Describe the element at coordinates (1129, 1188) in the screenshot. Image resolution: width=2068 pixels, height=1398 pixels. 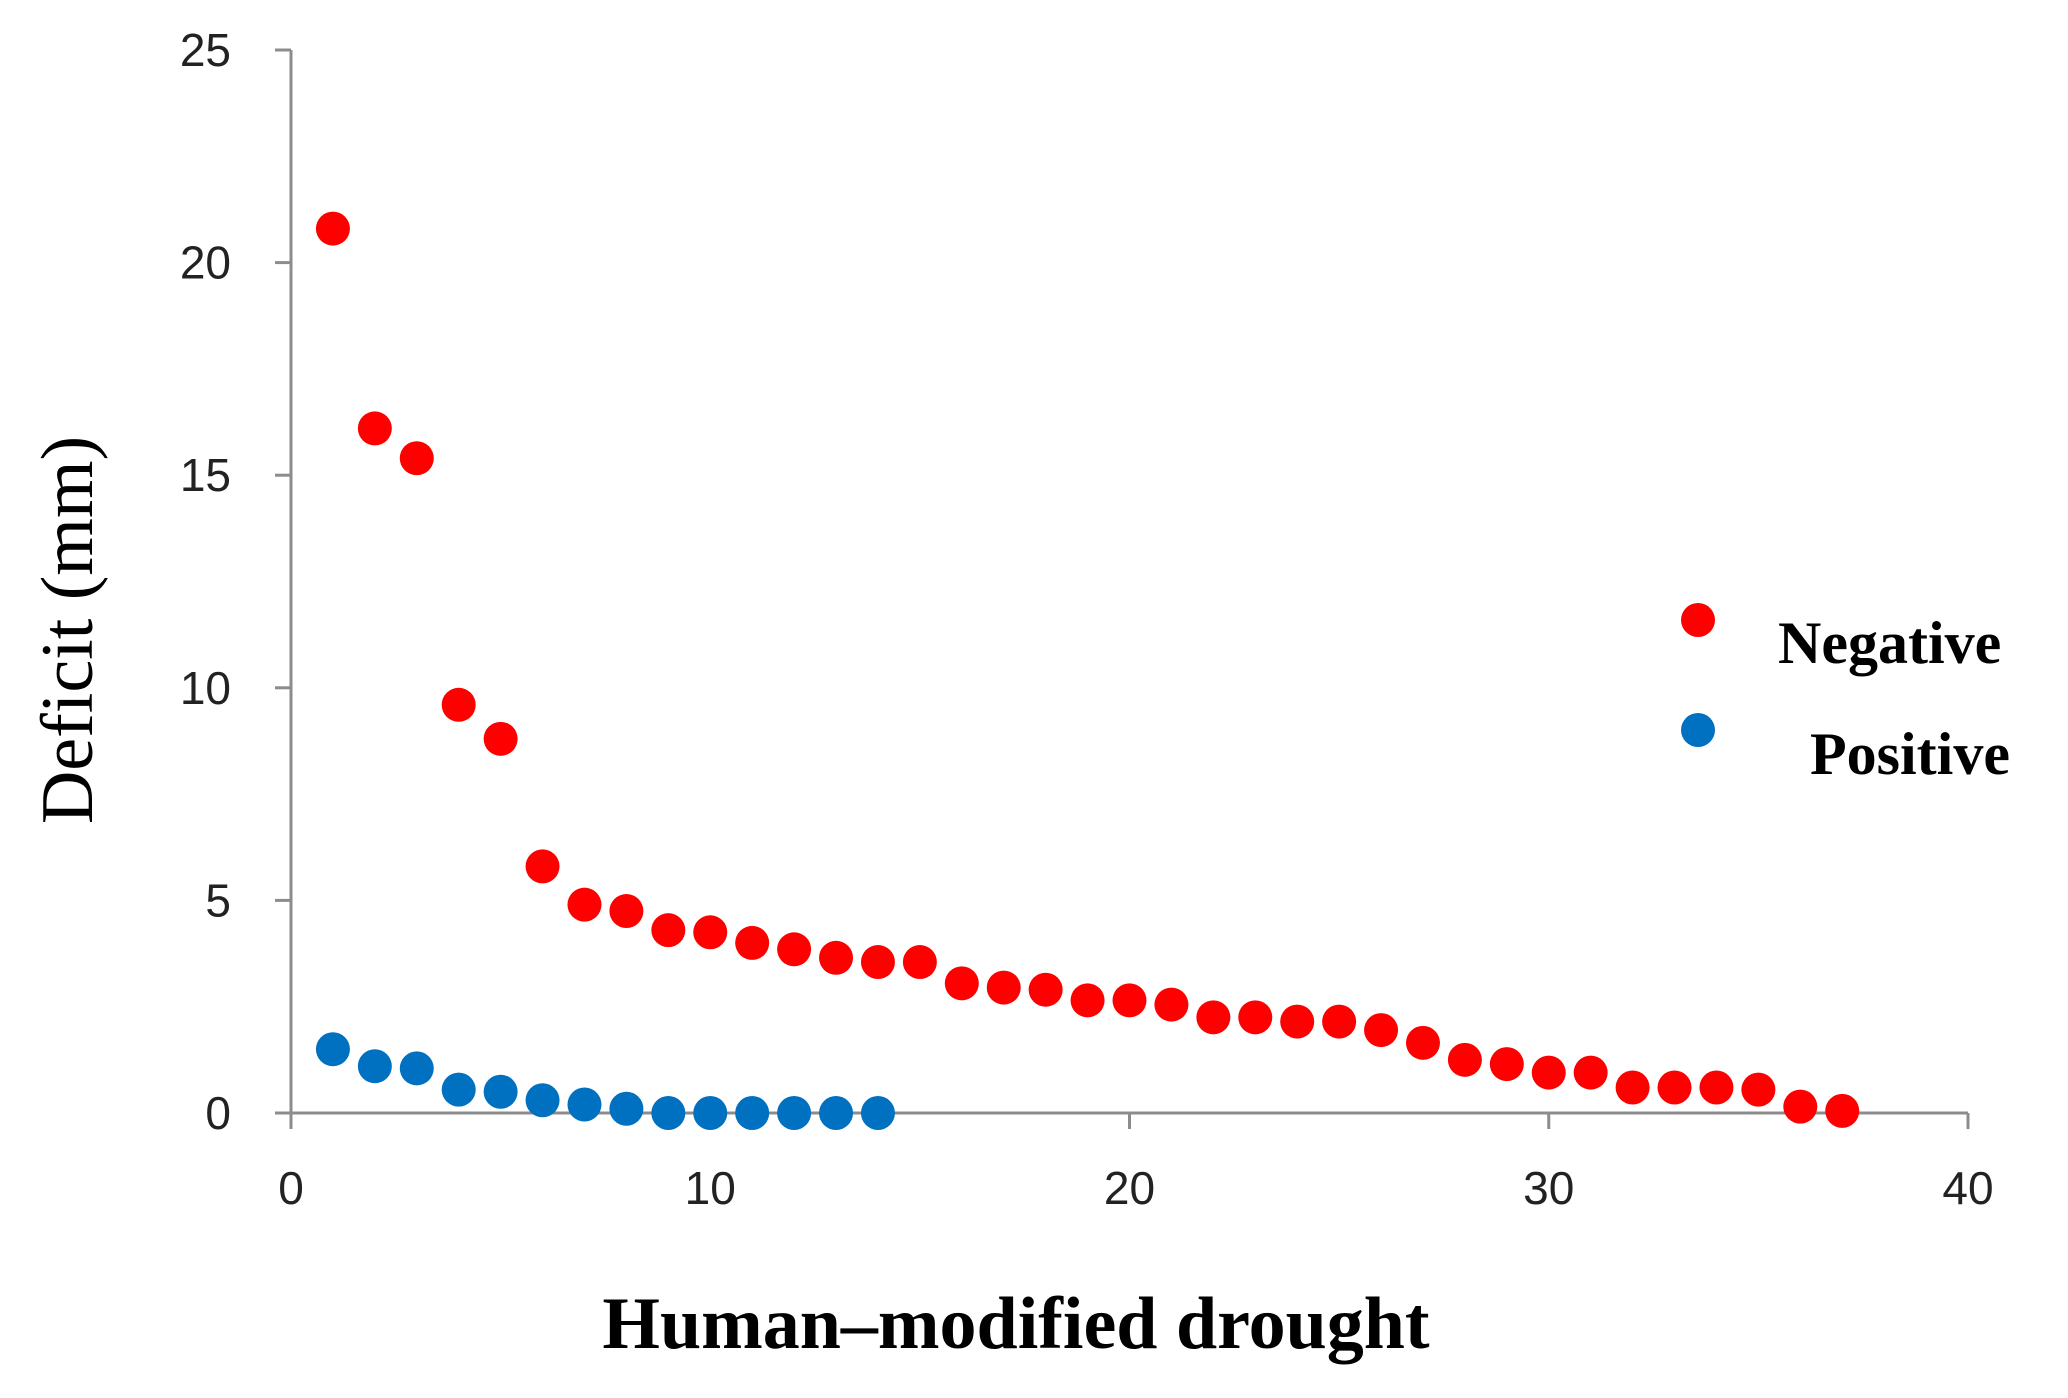
I see `x-tick-label: 20` at that location.